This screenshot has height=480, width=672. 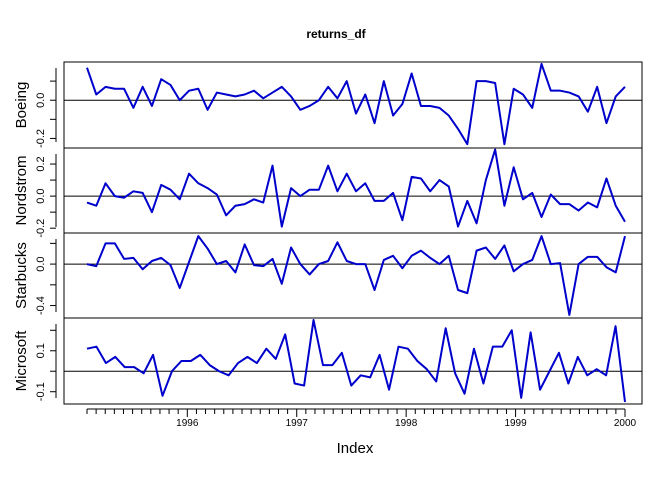 What do you see at coordinates (21, 275) in the screenshot?
I see `series-label-starbucks: Starbucks` at bounding box center [21, 275].